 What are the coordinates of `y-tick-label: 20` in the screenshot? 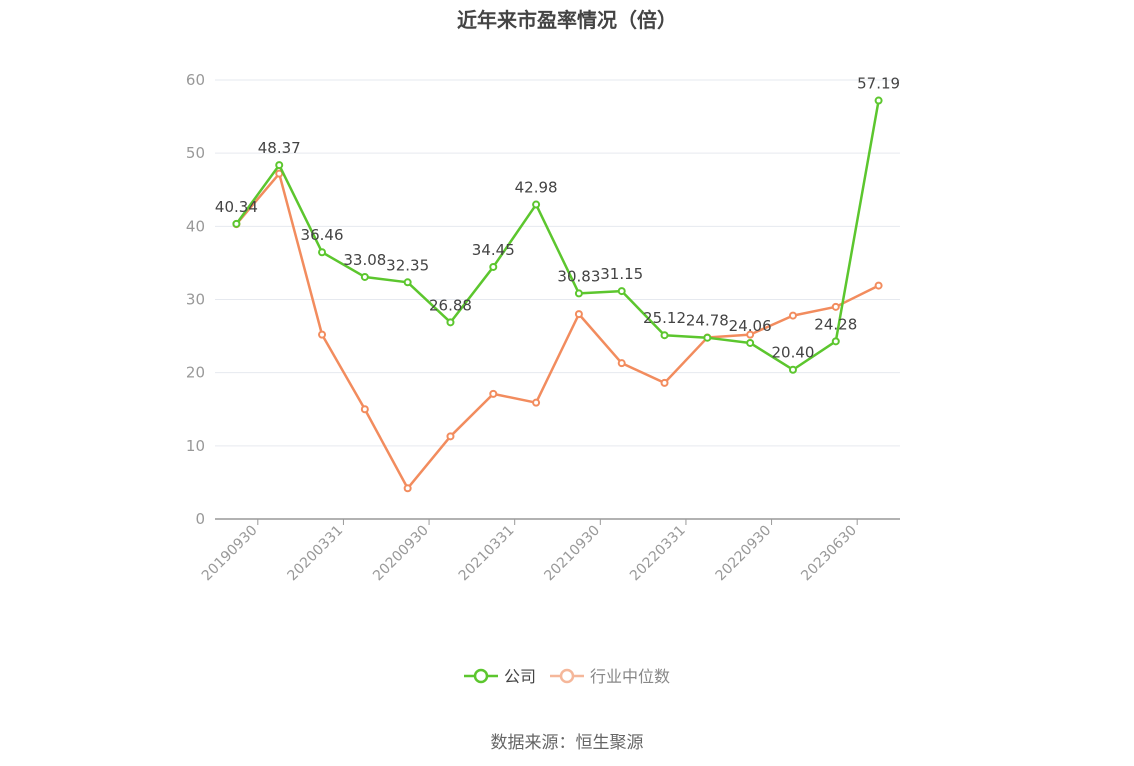 It's located at (195, 373).